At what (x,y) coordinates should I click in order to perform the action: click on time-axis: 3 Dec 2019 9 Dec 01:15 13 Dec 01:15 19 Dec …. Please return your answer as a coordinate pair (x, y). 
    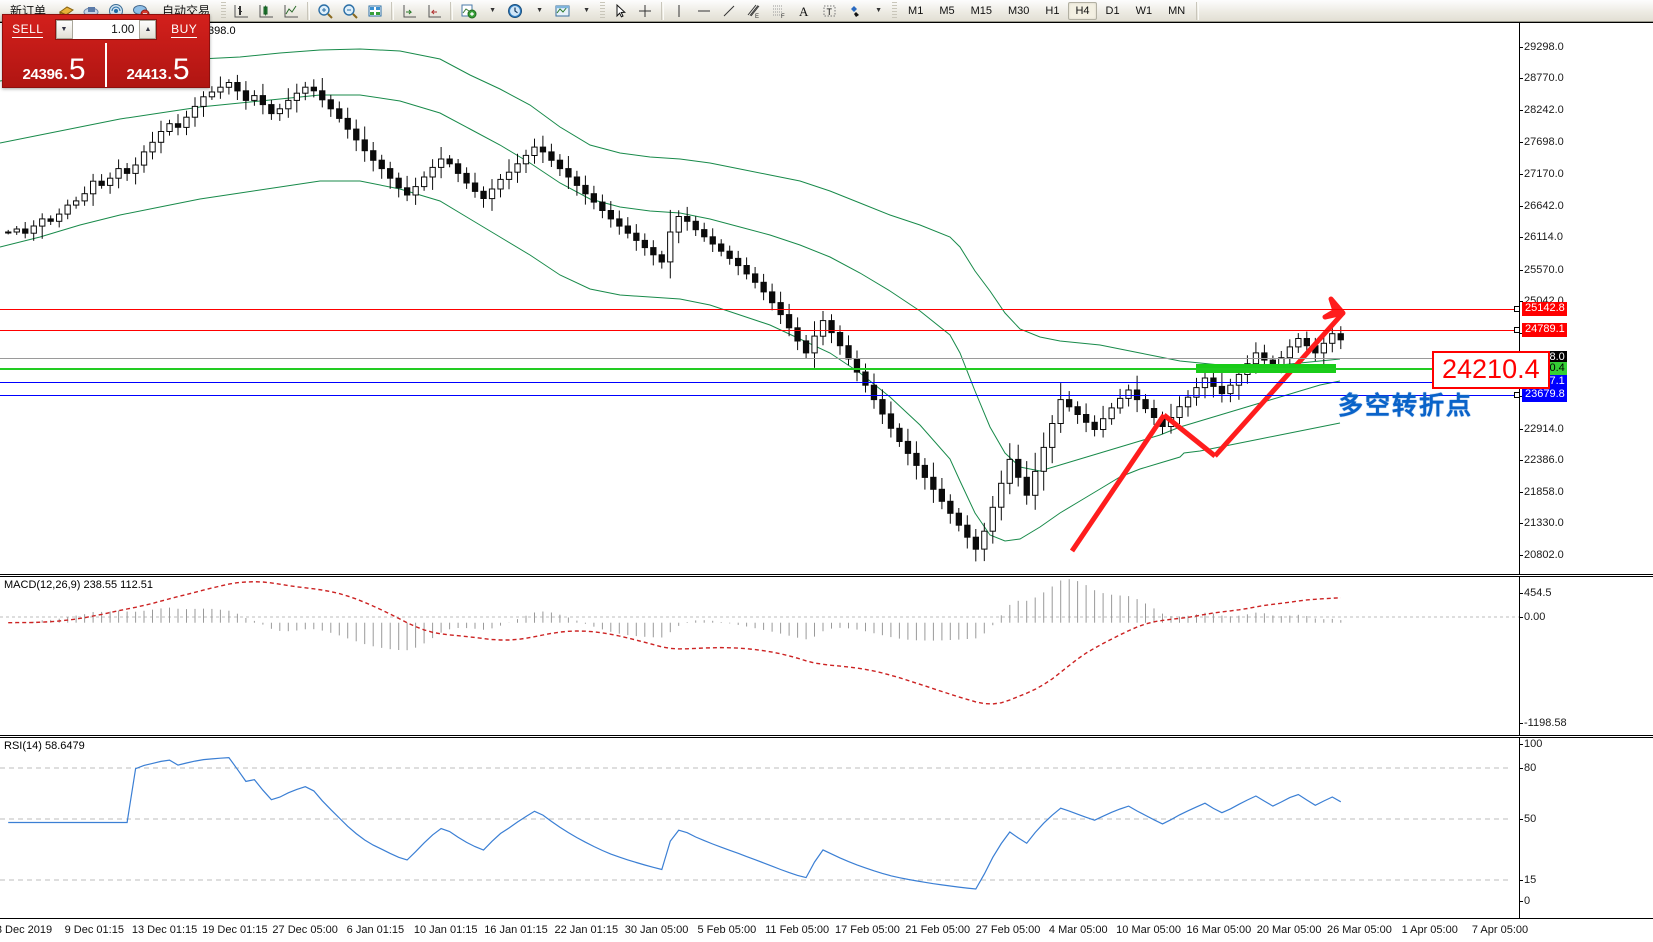
    Looking at the image, I should click on (826, 931).